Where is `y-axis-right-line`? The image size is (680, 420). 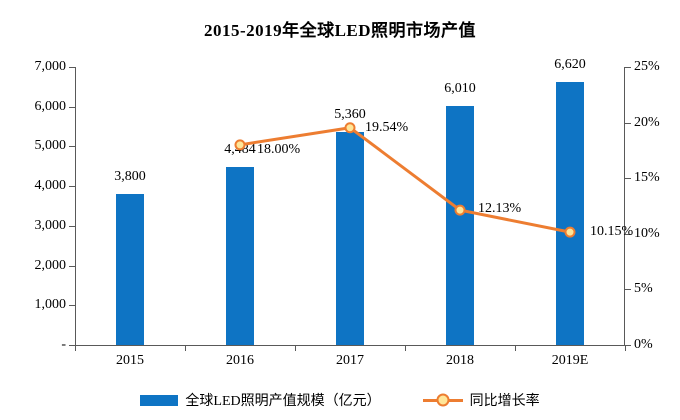 y-axis-right-line is located at coordinates (624, 206).